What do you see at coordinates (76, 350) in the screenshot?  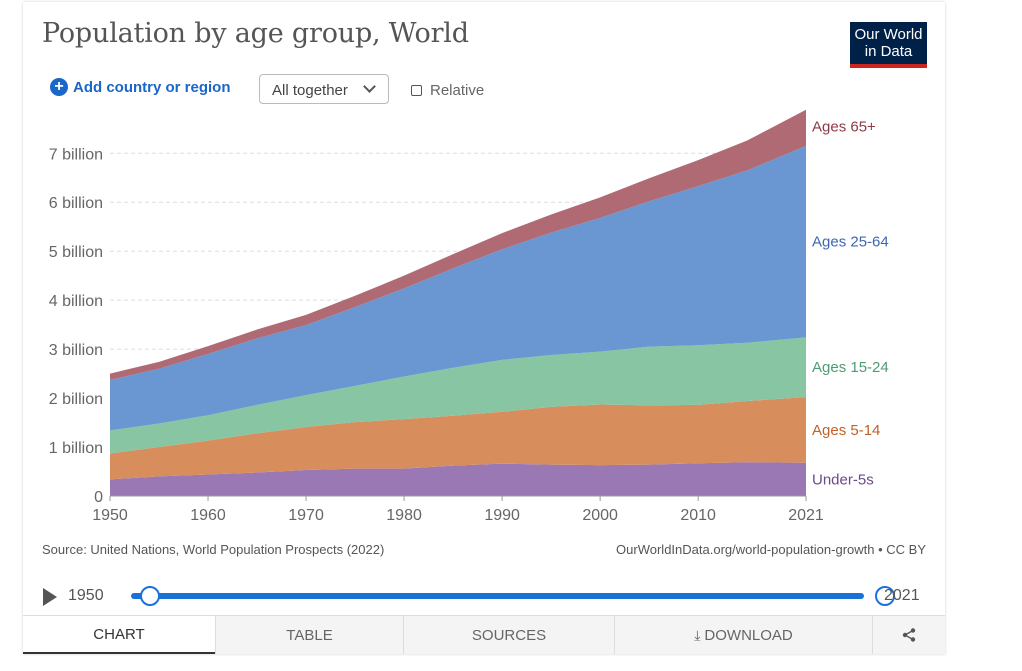 I see `y-tick-label: 3 billion` at bounding box center [76, 350].